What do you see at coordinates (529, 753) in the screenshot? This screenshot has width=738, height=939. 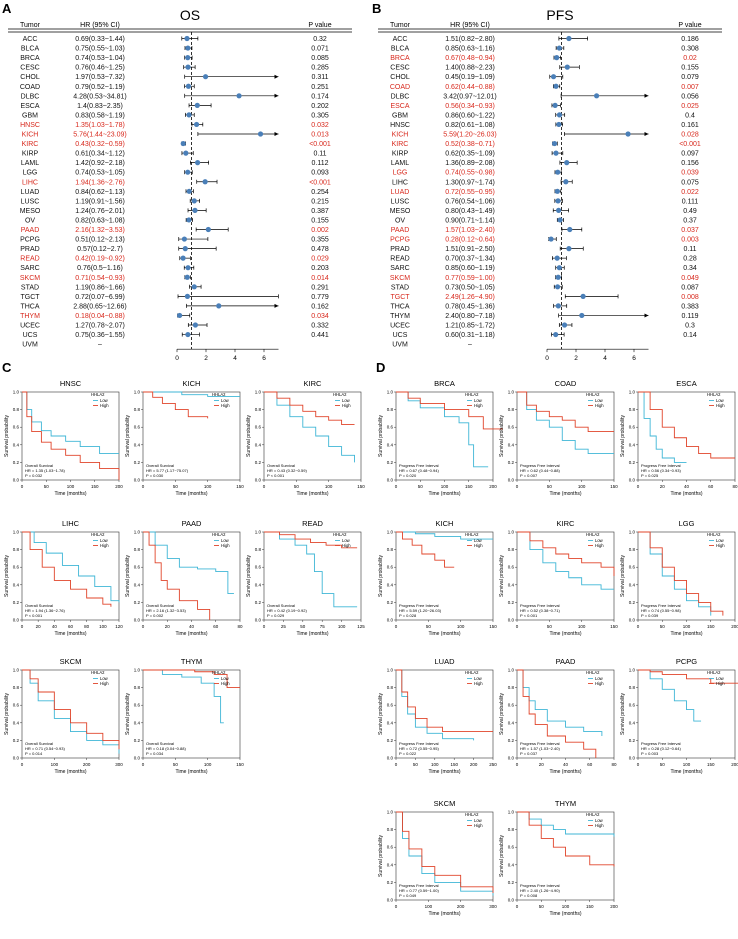 I see `km-p-text: P = 0.037` at bounding box center [529, 753].